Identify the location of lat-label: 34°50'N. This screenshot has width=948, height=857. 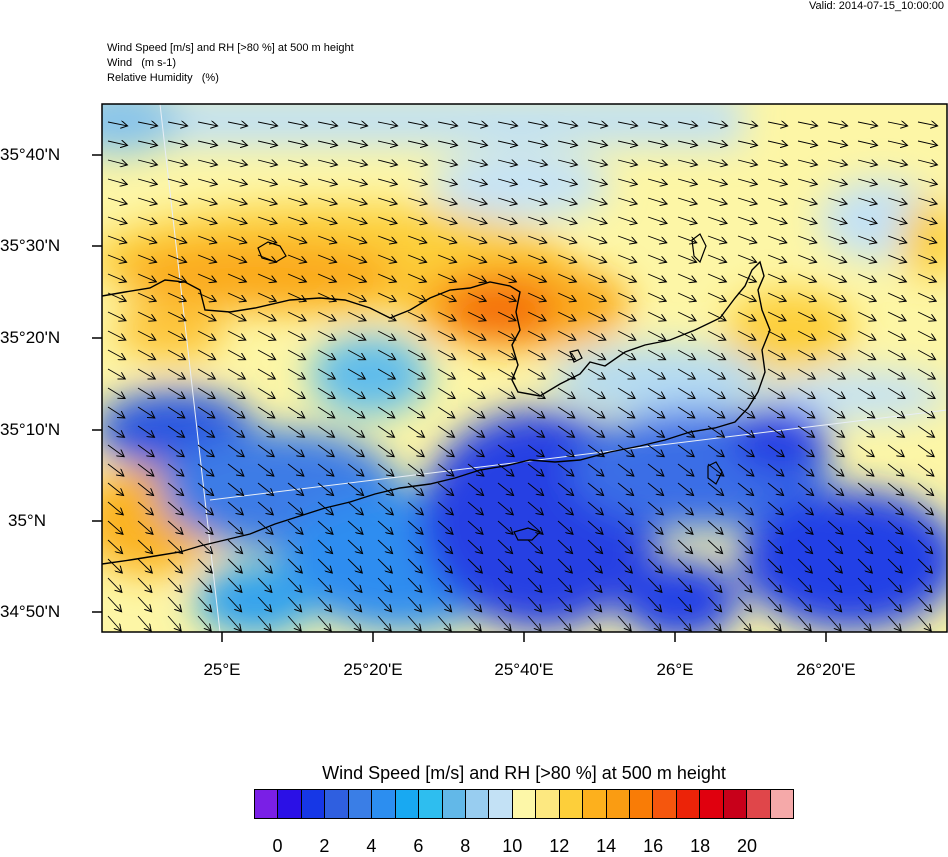
(30, 611).